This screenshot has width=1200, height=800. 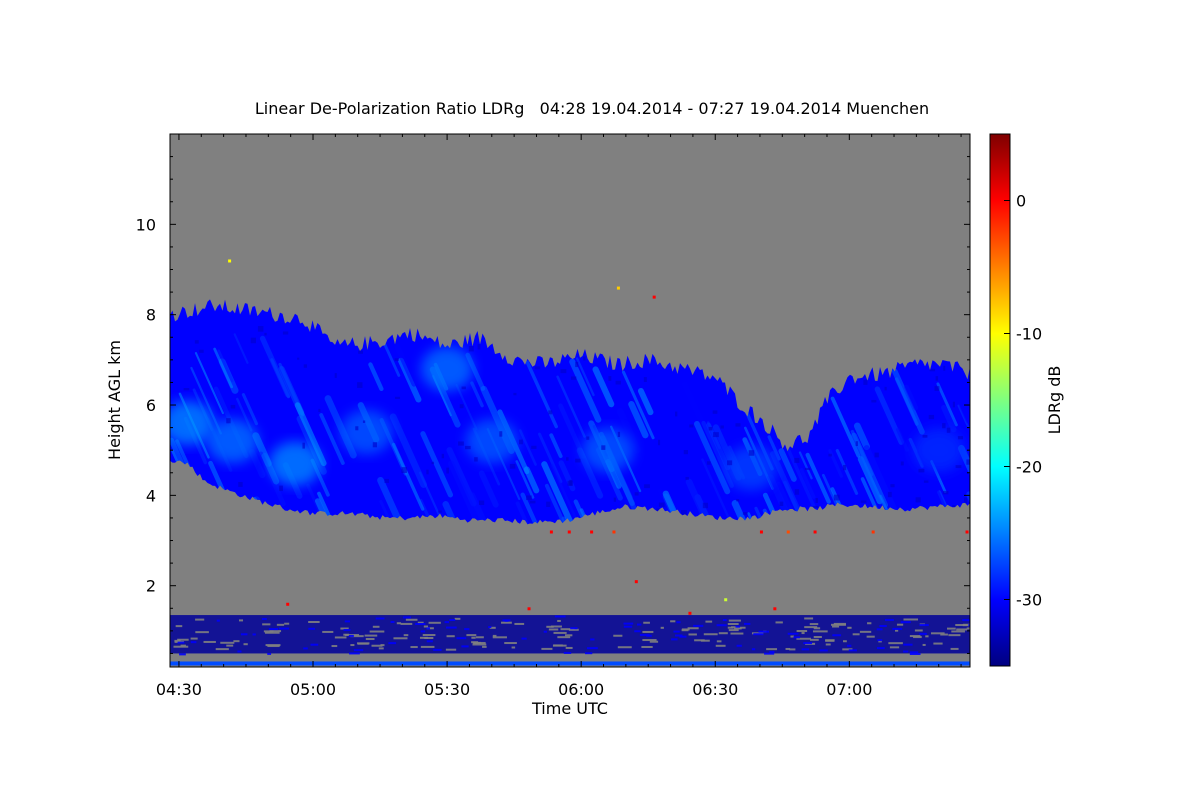 I want to click on boundary-layer, so click(x=570, y=635).